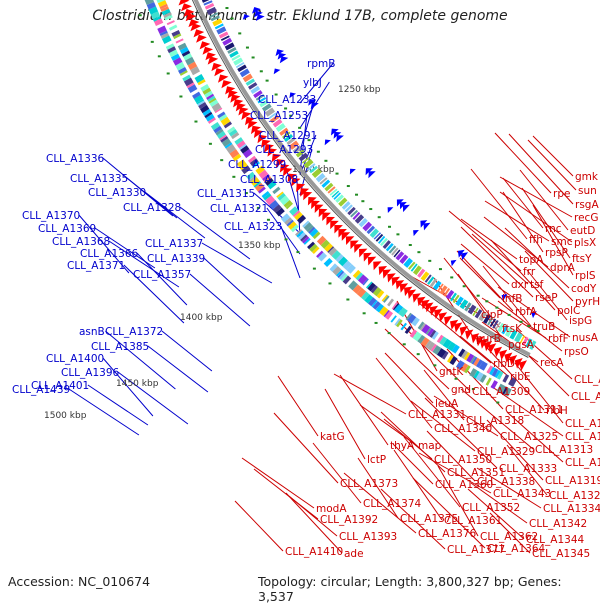  I want to click on gene-label-reverse: CLL_A1396, so click(90, 373).